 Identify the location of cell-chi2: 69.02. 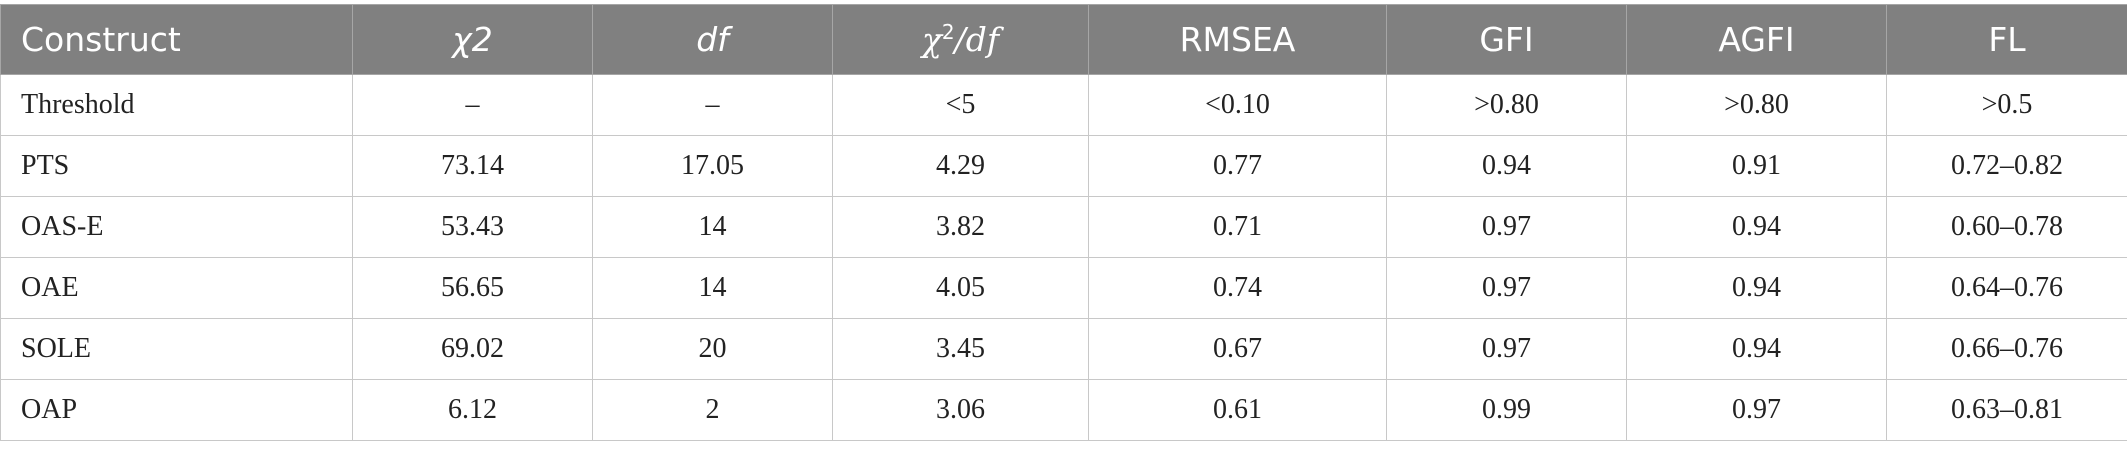
(472, 349).